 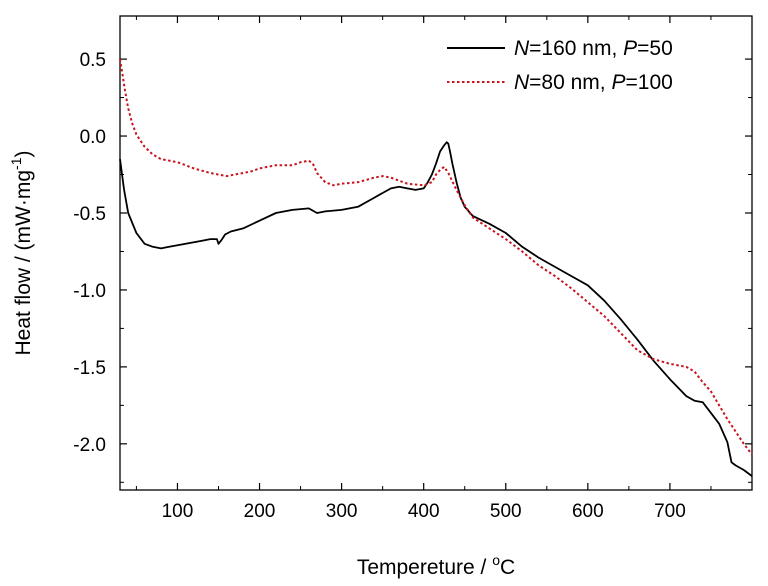 I want to click on y-tick-label: -1.0, so click(x=89, y=291).